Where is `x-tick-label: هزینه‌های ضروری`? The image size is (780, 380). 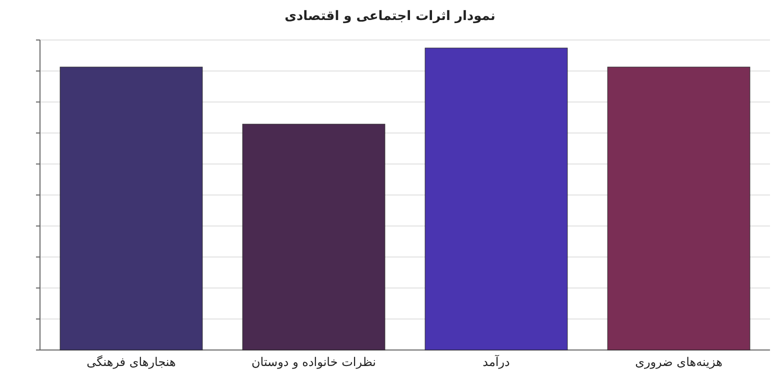
x-tick-label: هزینه‌های ضروری is located at coordinates (678, 362).